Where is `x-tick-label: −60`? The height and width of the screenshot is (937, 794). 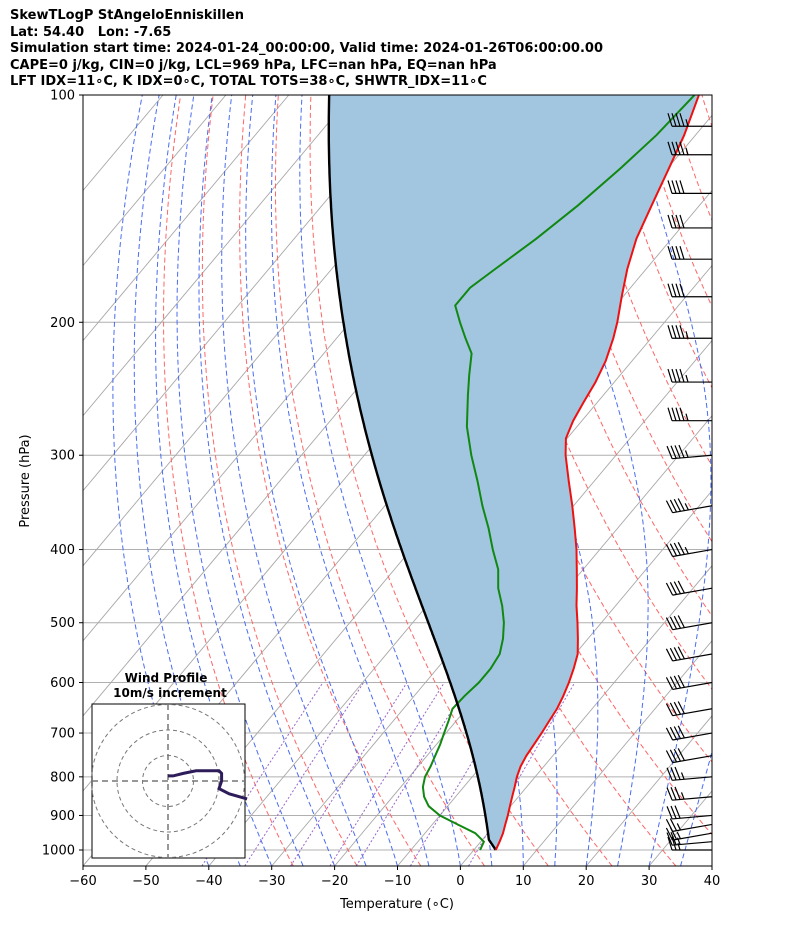 x-tick-label: −60 is located at coordinates (82, 881).